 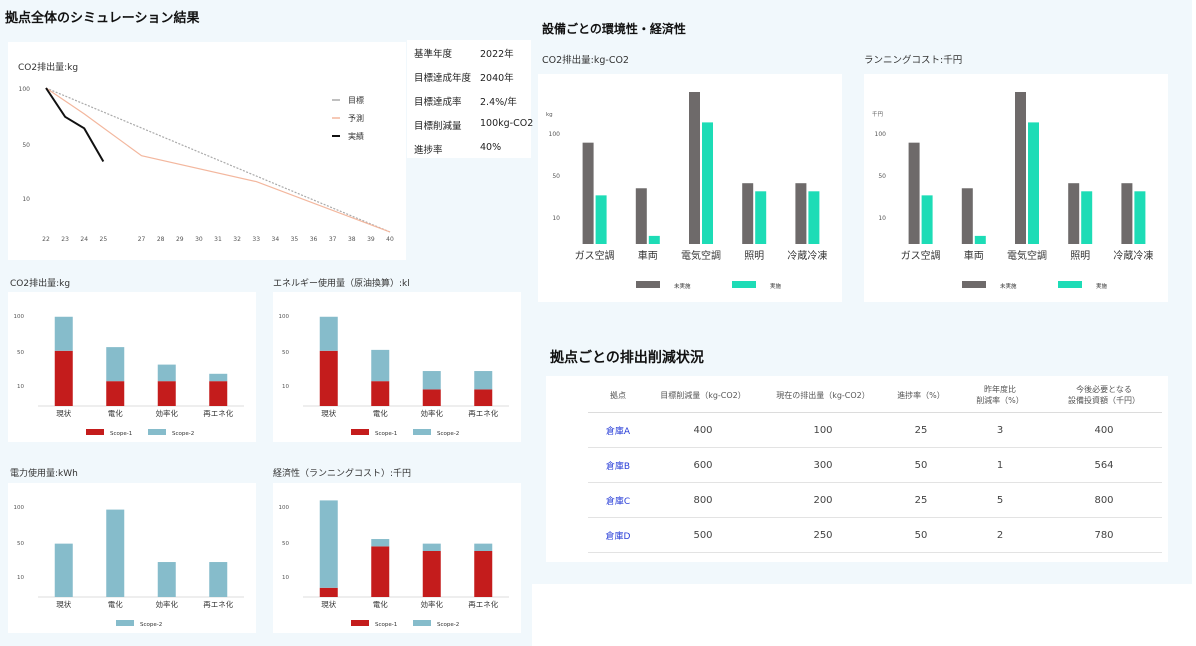 I want to click on x-tick-label: 35, so click(x=295, y=239).